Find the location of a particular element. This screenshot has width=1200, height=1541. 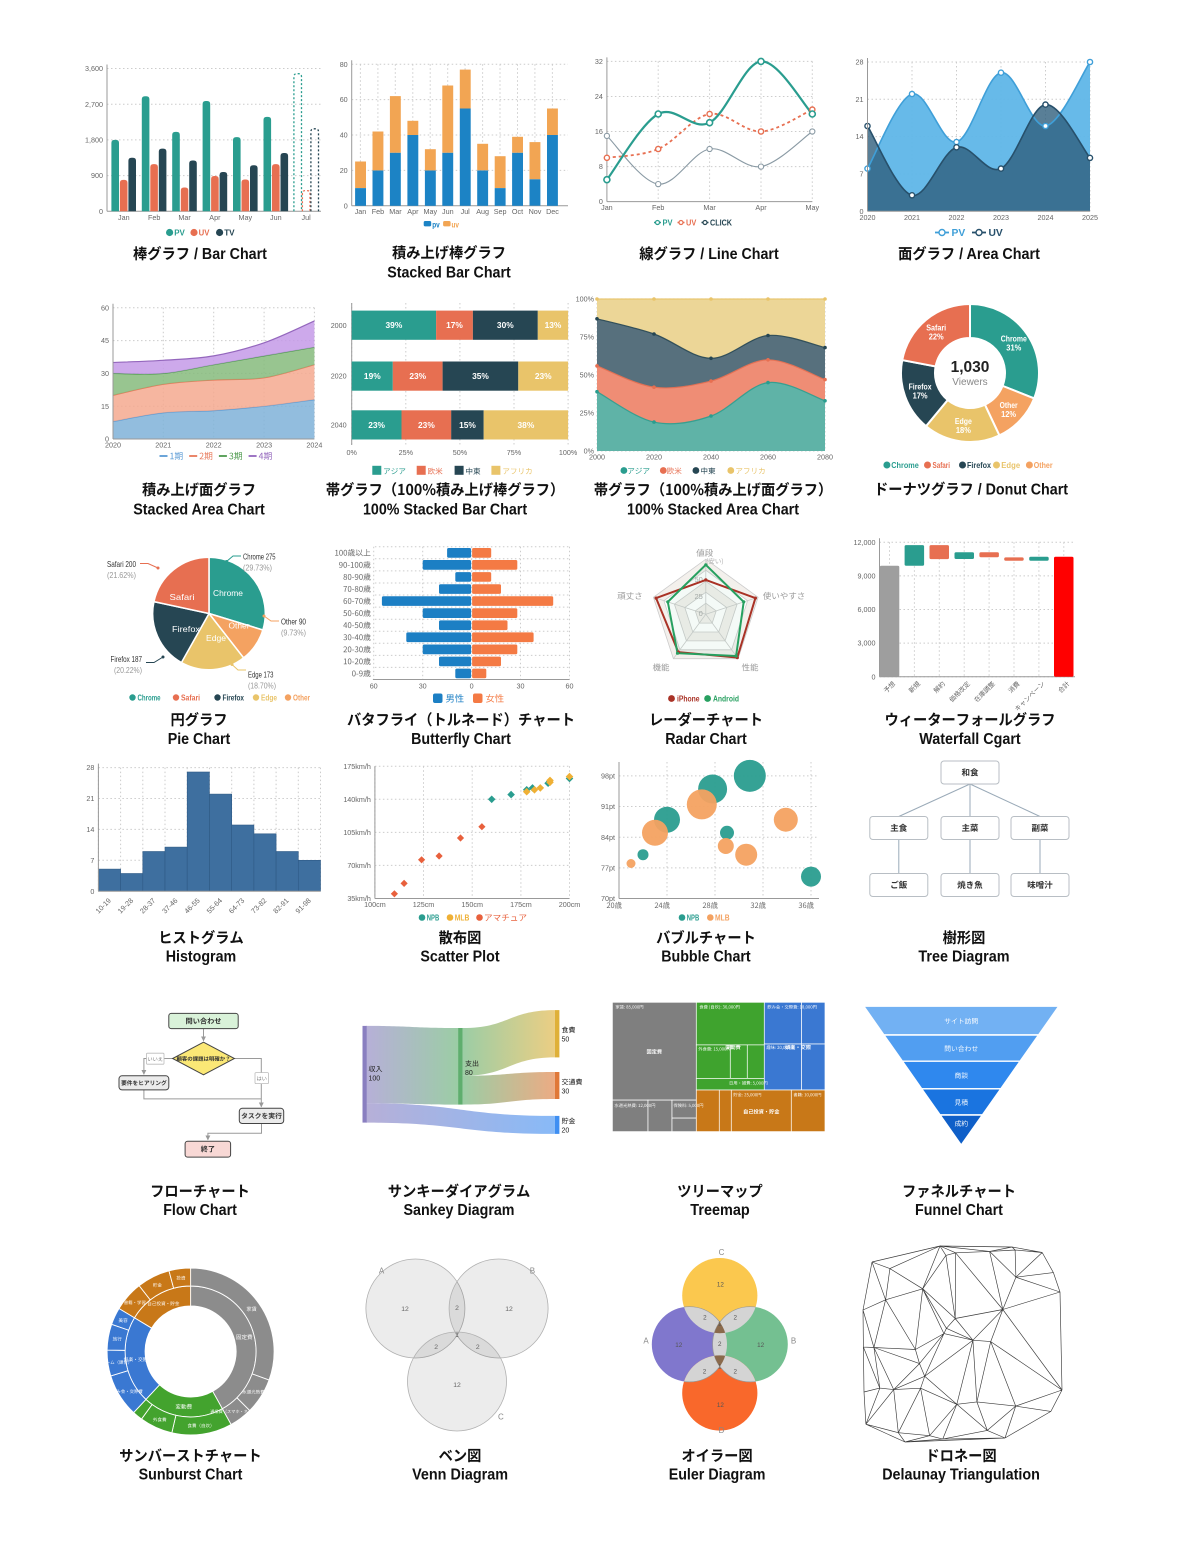

svg-text: 35km/h is located at coordinates (359, 898).